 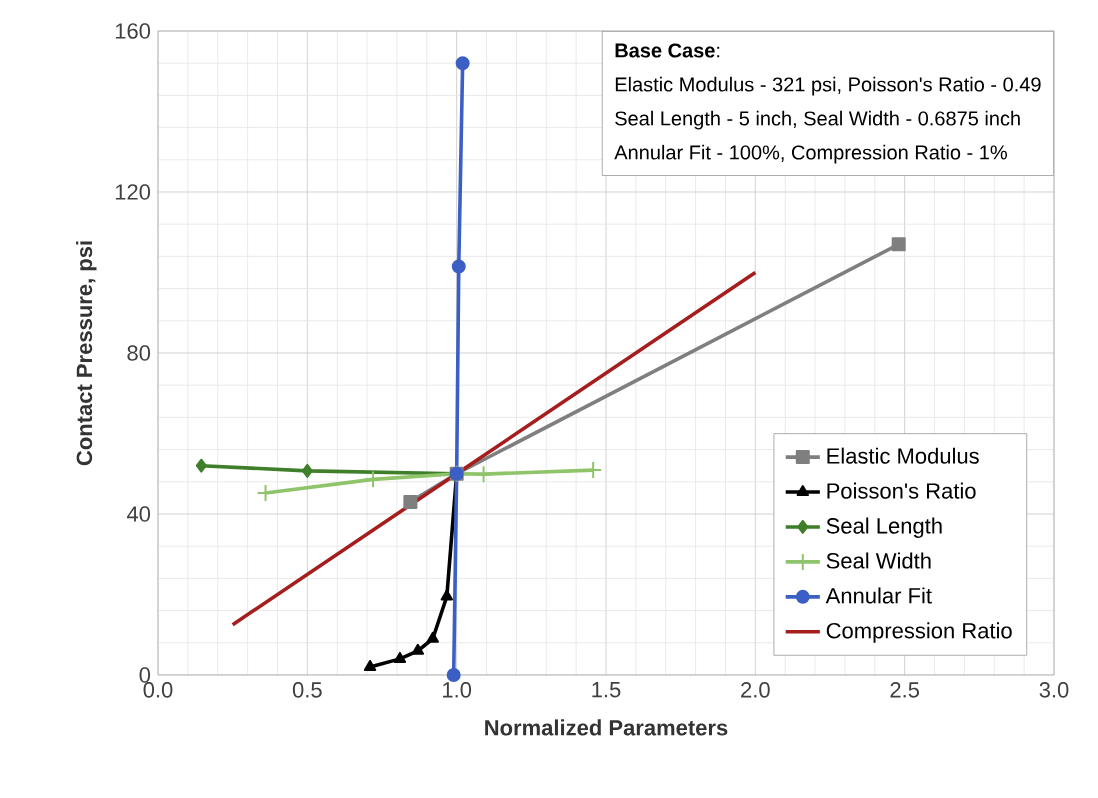 What do you see at coordinates (138, 514) in the screenshot?
I see `y-tick-label: 40` at bounding box center [138, 514].